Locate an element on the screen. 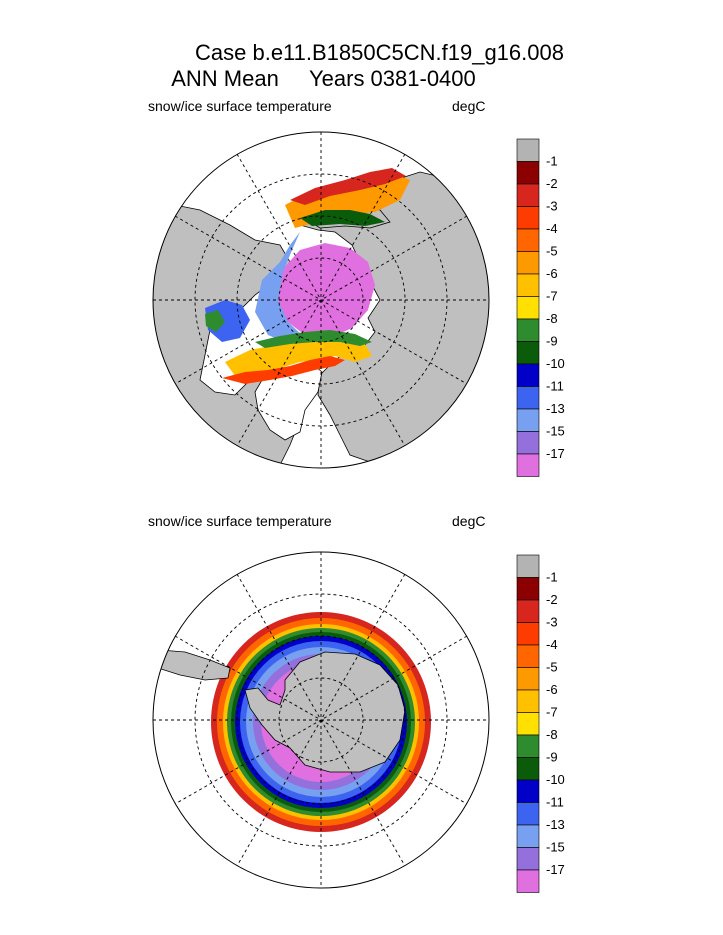  south-colorbar: -1 -2 -3 -4 -5 -6 -7 -8 -9 -10 -11 -13 -15 -17 is located at coordinates (540, 723).